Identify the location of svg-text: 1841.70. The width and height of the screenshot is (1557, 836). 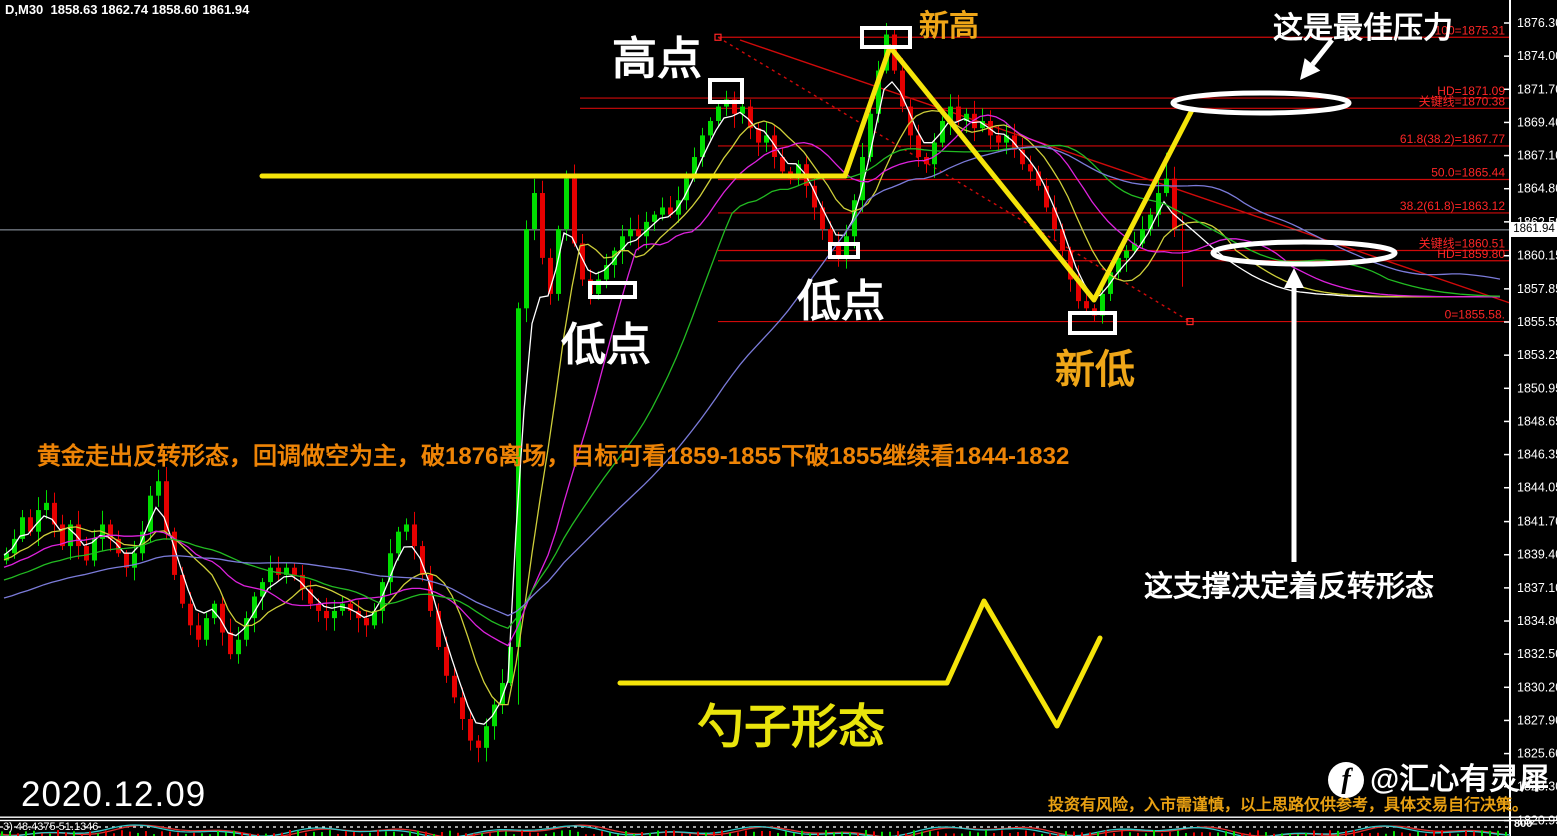
(1537, 522).